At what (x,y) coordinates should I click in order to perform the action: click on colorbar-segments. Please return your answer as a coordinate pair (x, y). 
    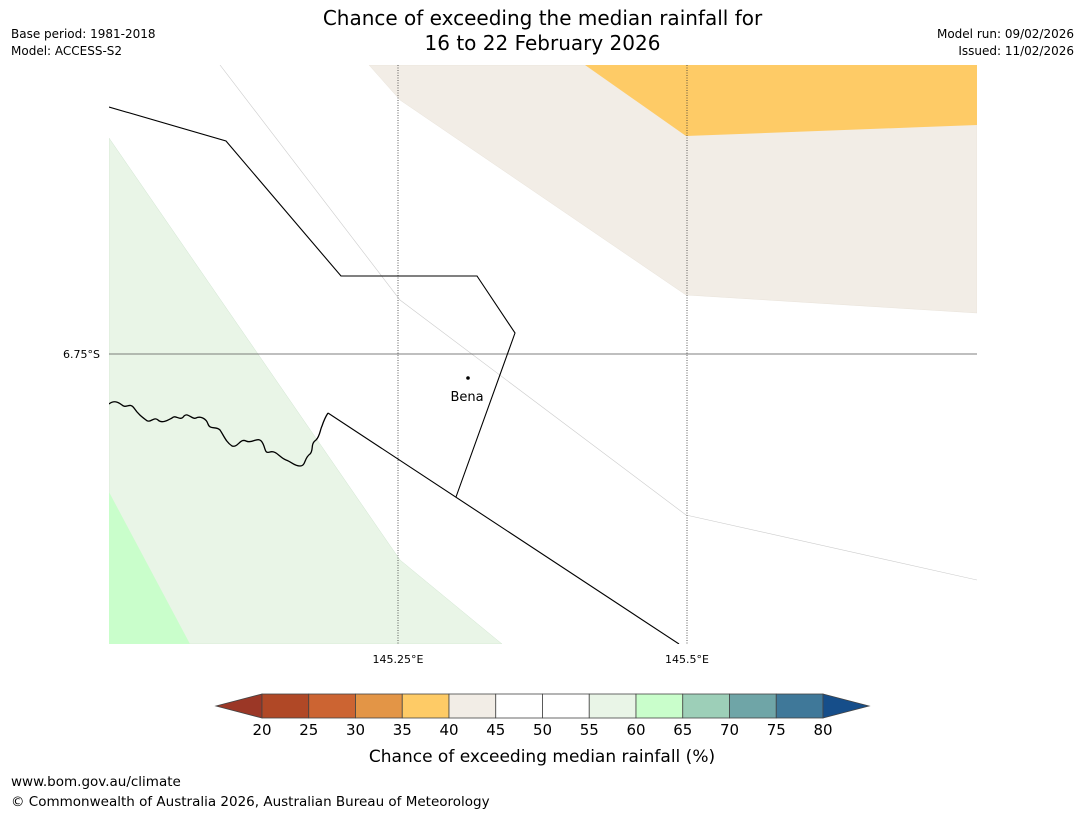
    Looking at the image, I should click on (542, 706).